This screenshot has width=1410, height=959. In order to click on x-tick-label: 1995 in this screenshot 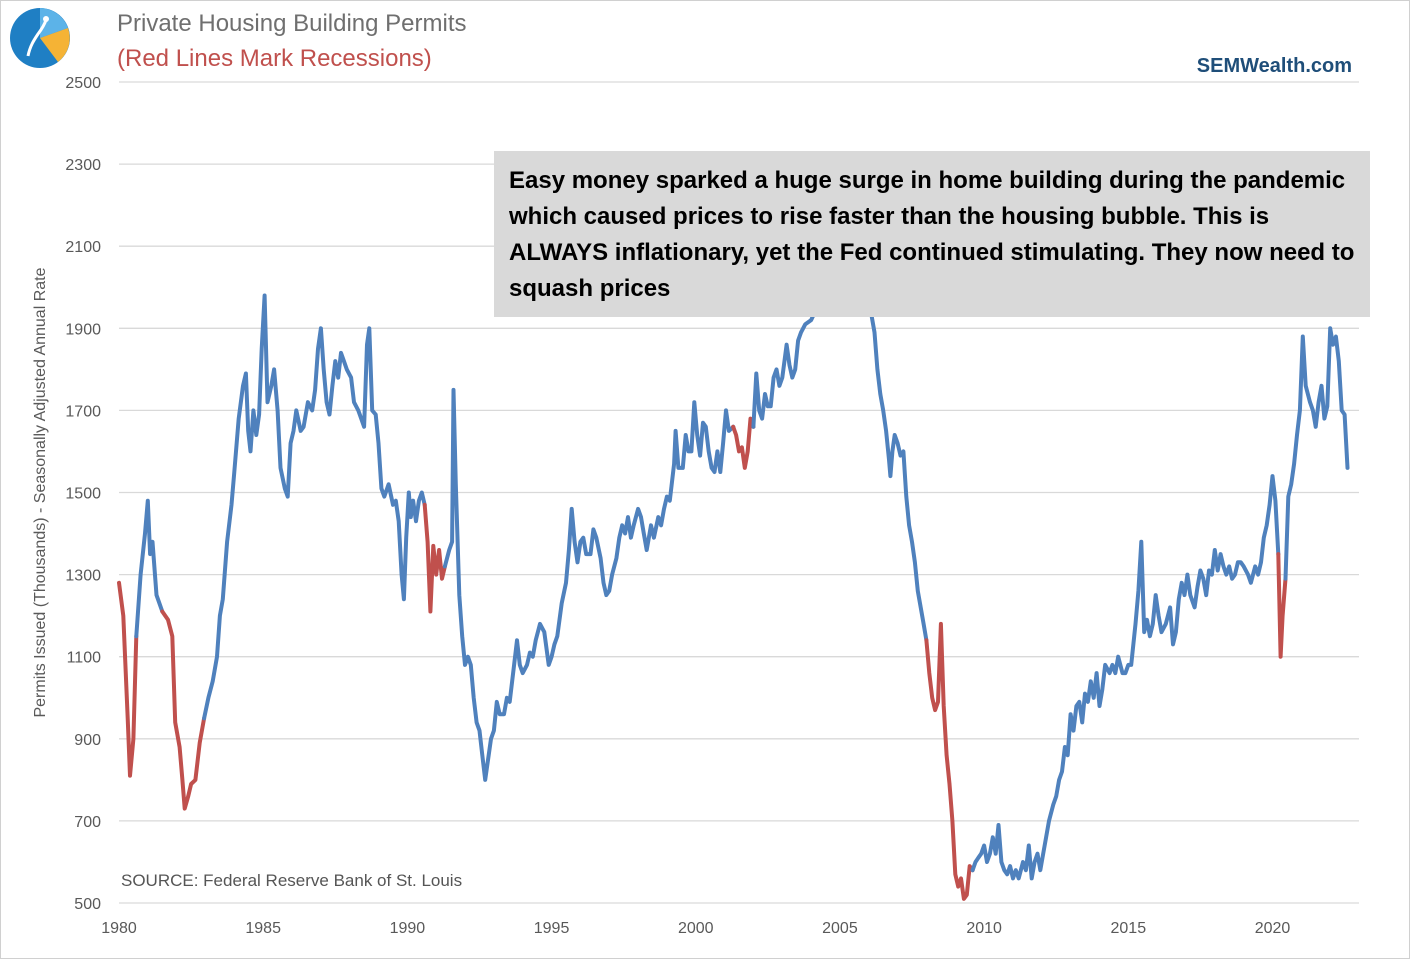, I will do `click(552, 928)`.